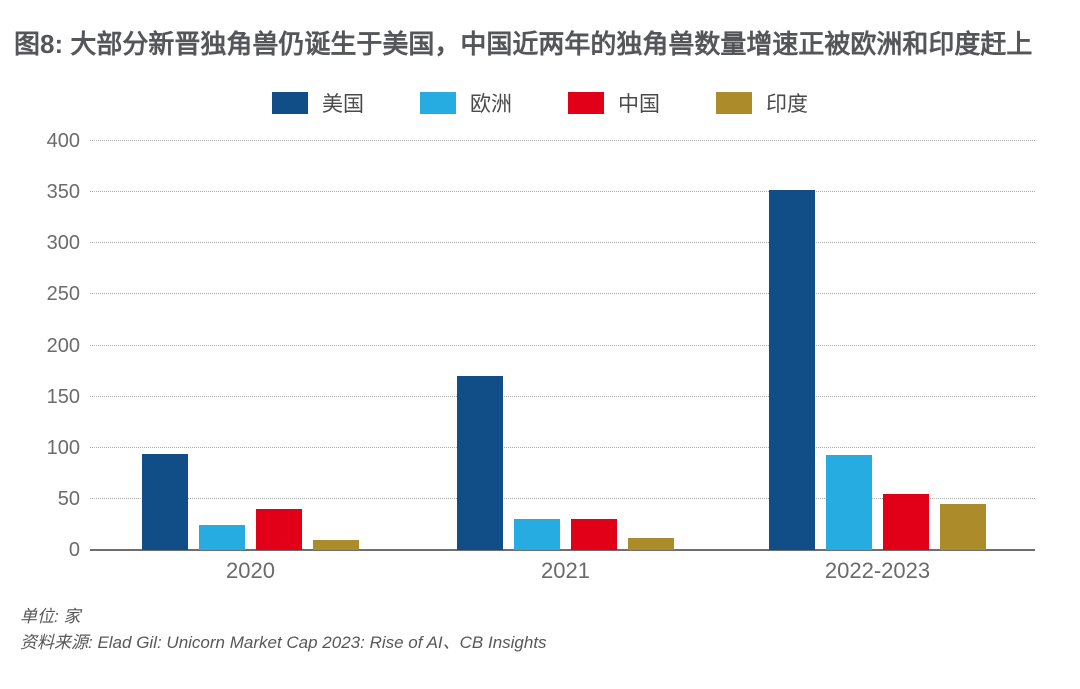  I want to click on legend: 美国 欧洲 中国 印度, so click(540, 103).